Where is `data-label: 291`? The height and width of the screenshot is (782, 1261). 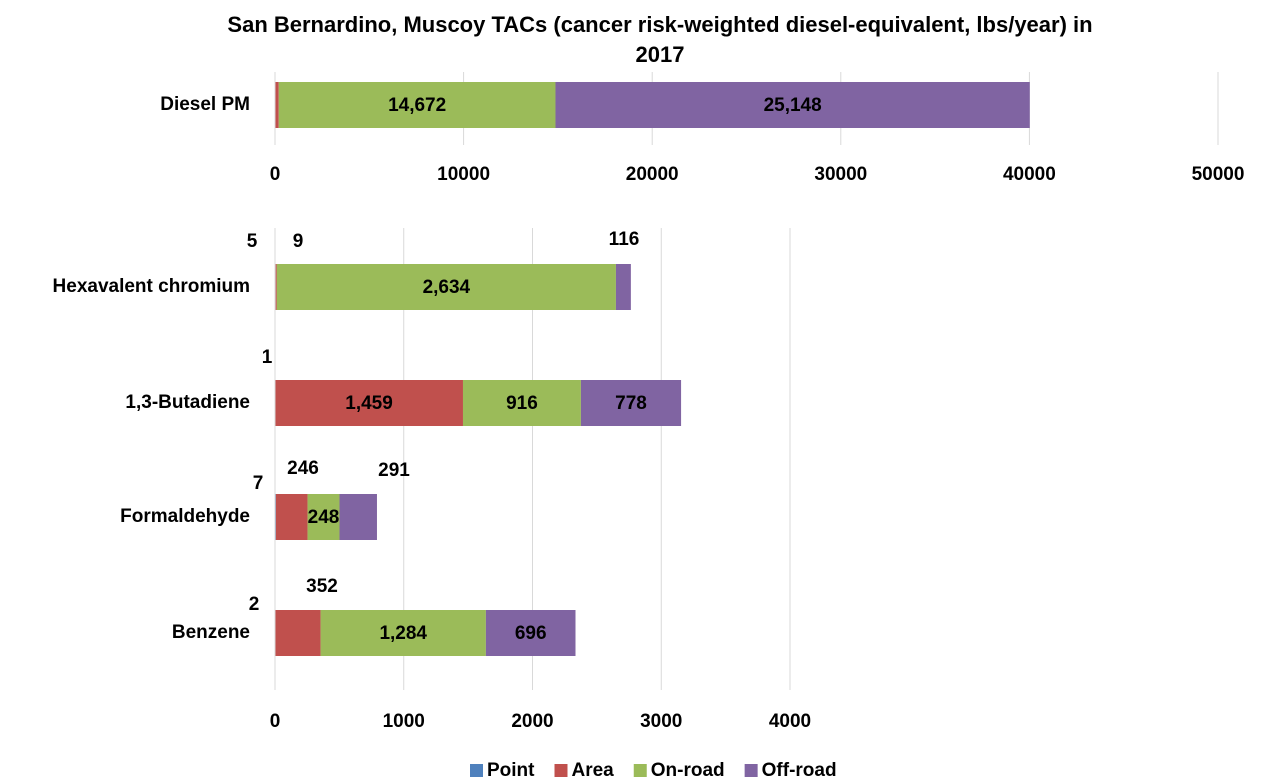 data-label: 291 is located at coordinates (394, 470).